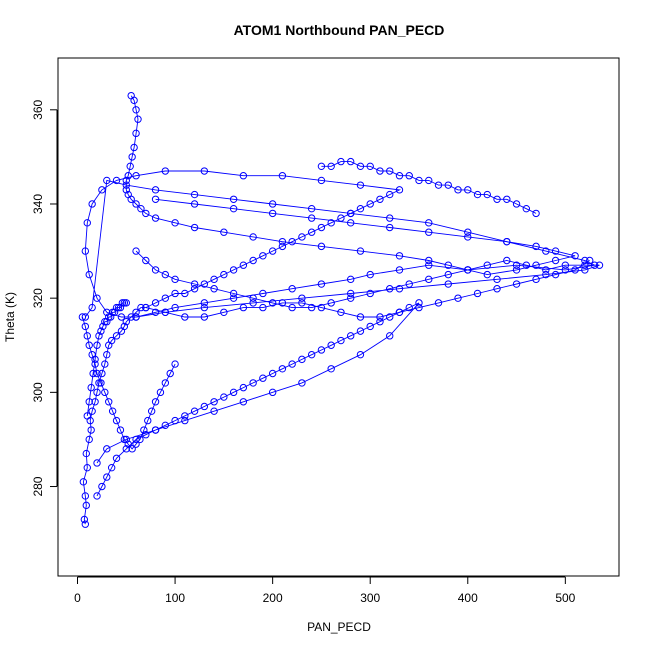  Describe the element at coordinates (468, 598) in the screenshot. I see `x-tick-label: 400` at that location.